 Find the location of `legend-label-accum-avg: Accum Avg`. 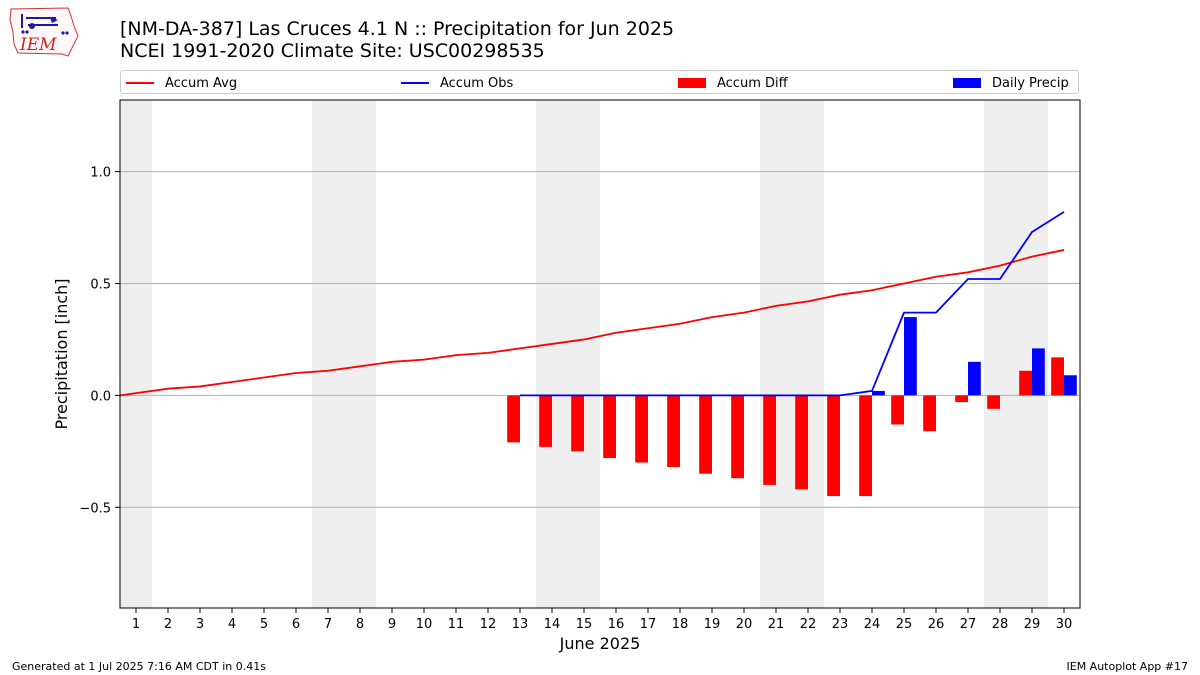

legend-label-accum-avg: Accum Avg is located at coordinates (201, 83).